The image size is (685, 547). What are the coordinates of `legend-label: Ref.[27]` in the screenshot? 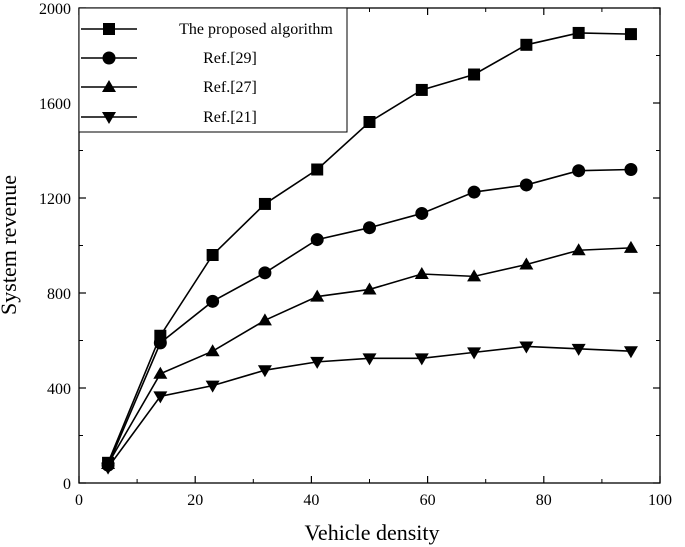 It's located at (230, 87).